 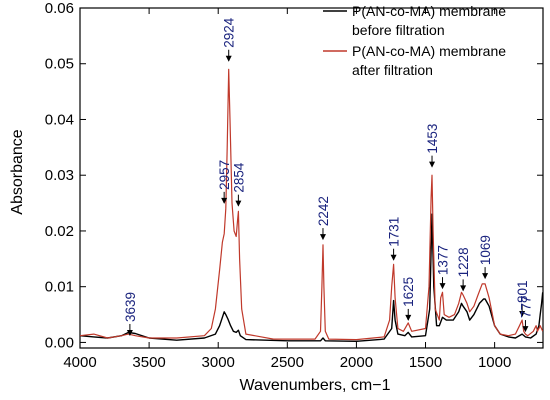 I want to click on peak-label-text: 2854, so click(x=238, y=177).